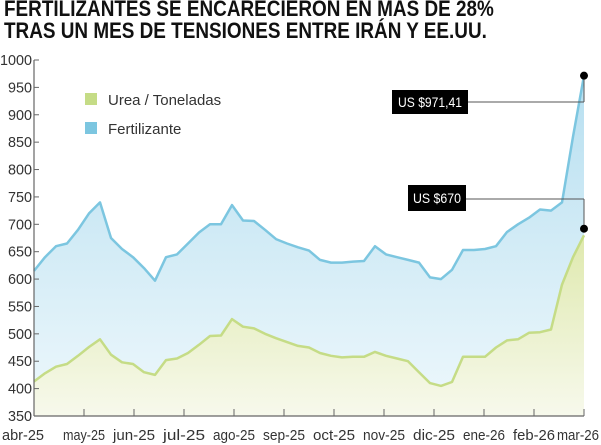 The width and height of the screenshot is (601, 445). I want to click on y-tick-label: 350, so click(20, 416).